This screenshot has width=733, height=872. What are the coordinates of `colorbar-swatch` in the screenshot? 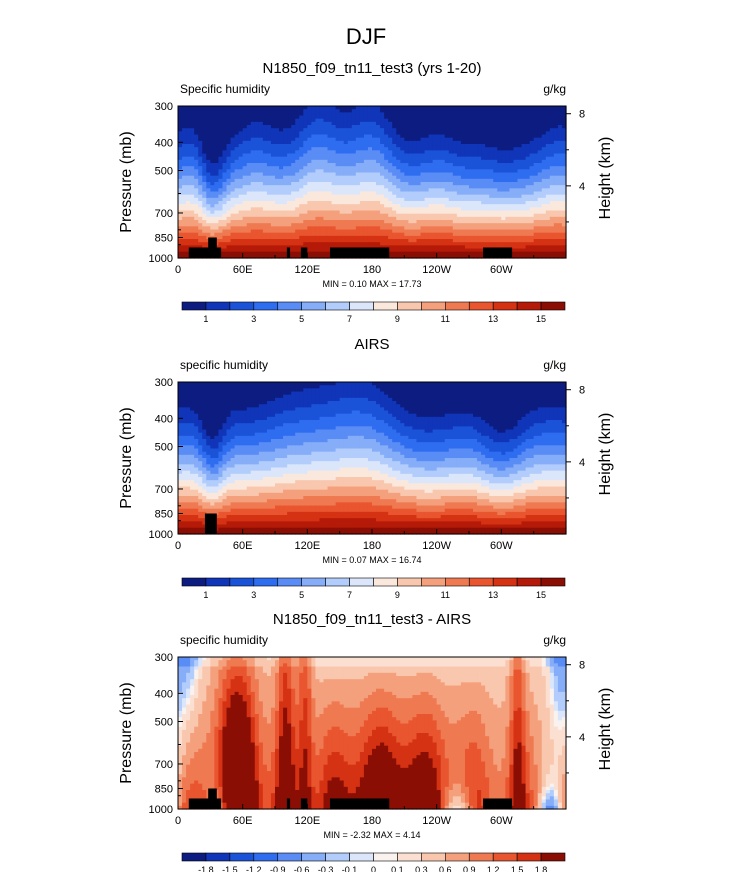 It's located at (457, 582).